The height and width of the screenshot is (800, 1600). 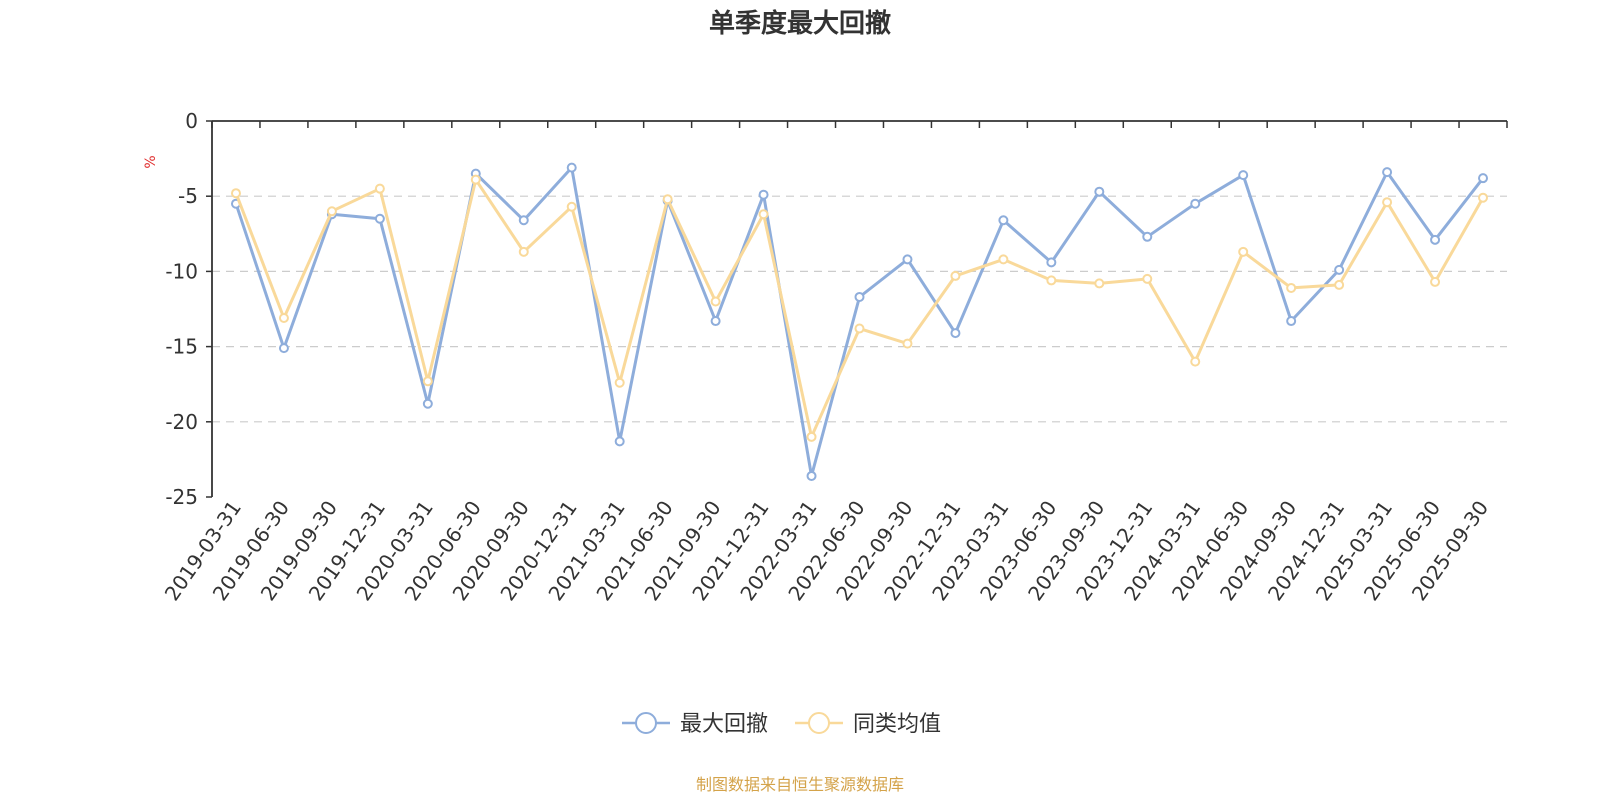 I want to click on y-tick-label: -5, so click(x=188, y=196).